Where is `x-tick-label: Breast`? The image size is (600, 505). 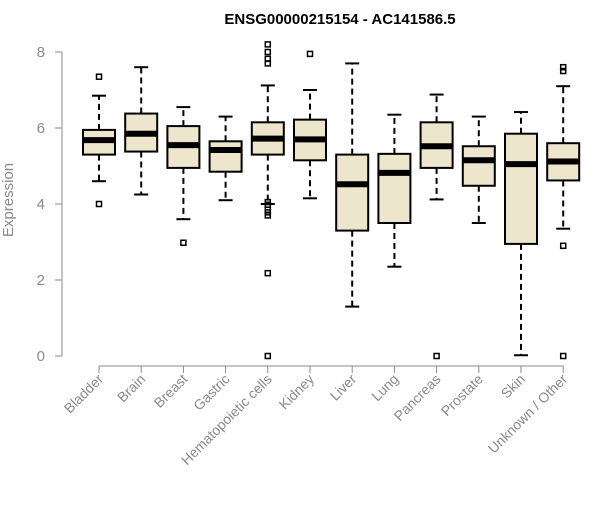
x-tick-label: Breast is located at coordinates (171, 391).